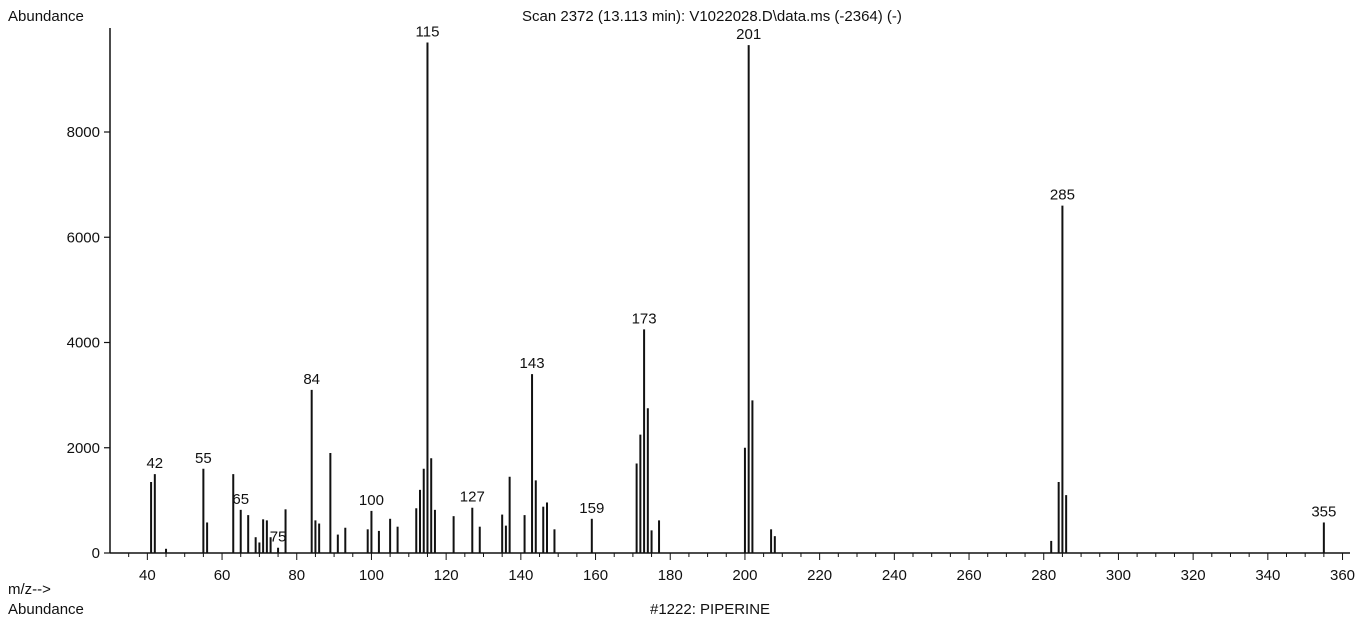  What do you see at coordinates (1043, 575) in the screenshot?
I see `x-tick-label: 280` at bounding box center [1043, 575].